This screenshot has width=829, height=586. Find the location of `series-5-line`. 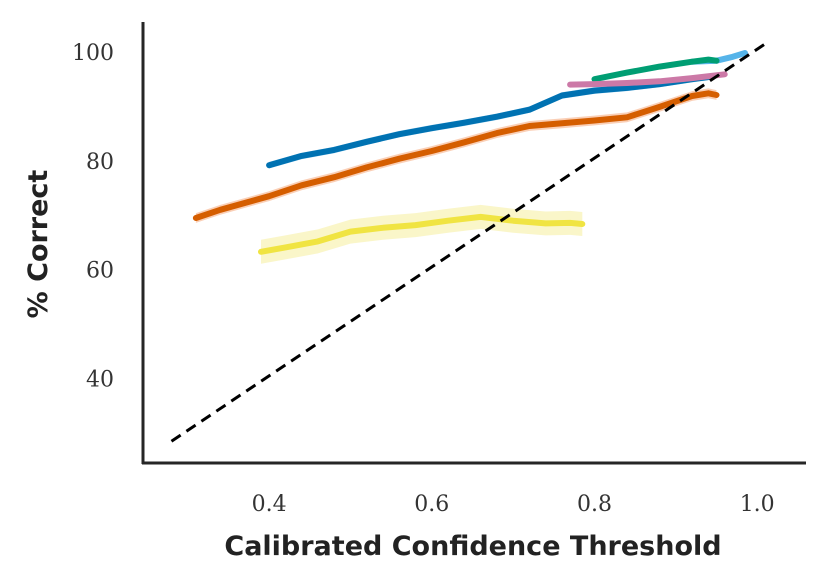

series-5-line is located at coordinates (655, 69).